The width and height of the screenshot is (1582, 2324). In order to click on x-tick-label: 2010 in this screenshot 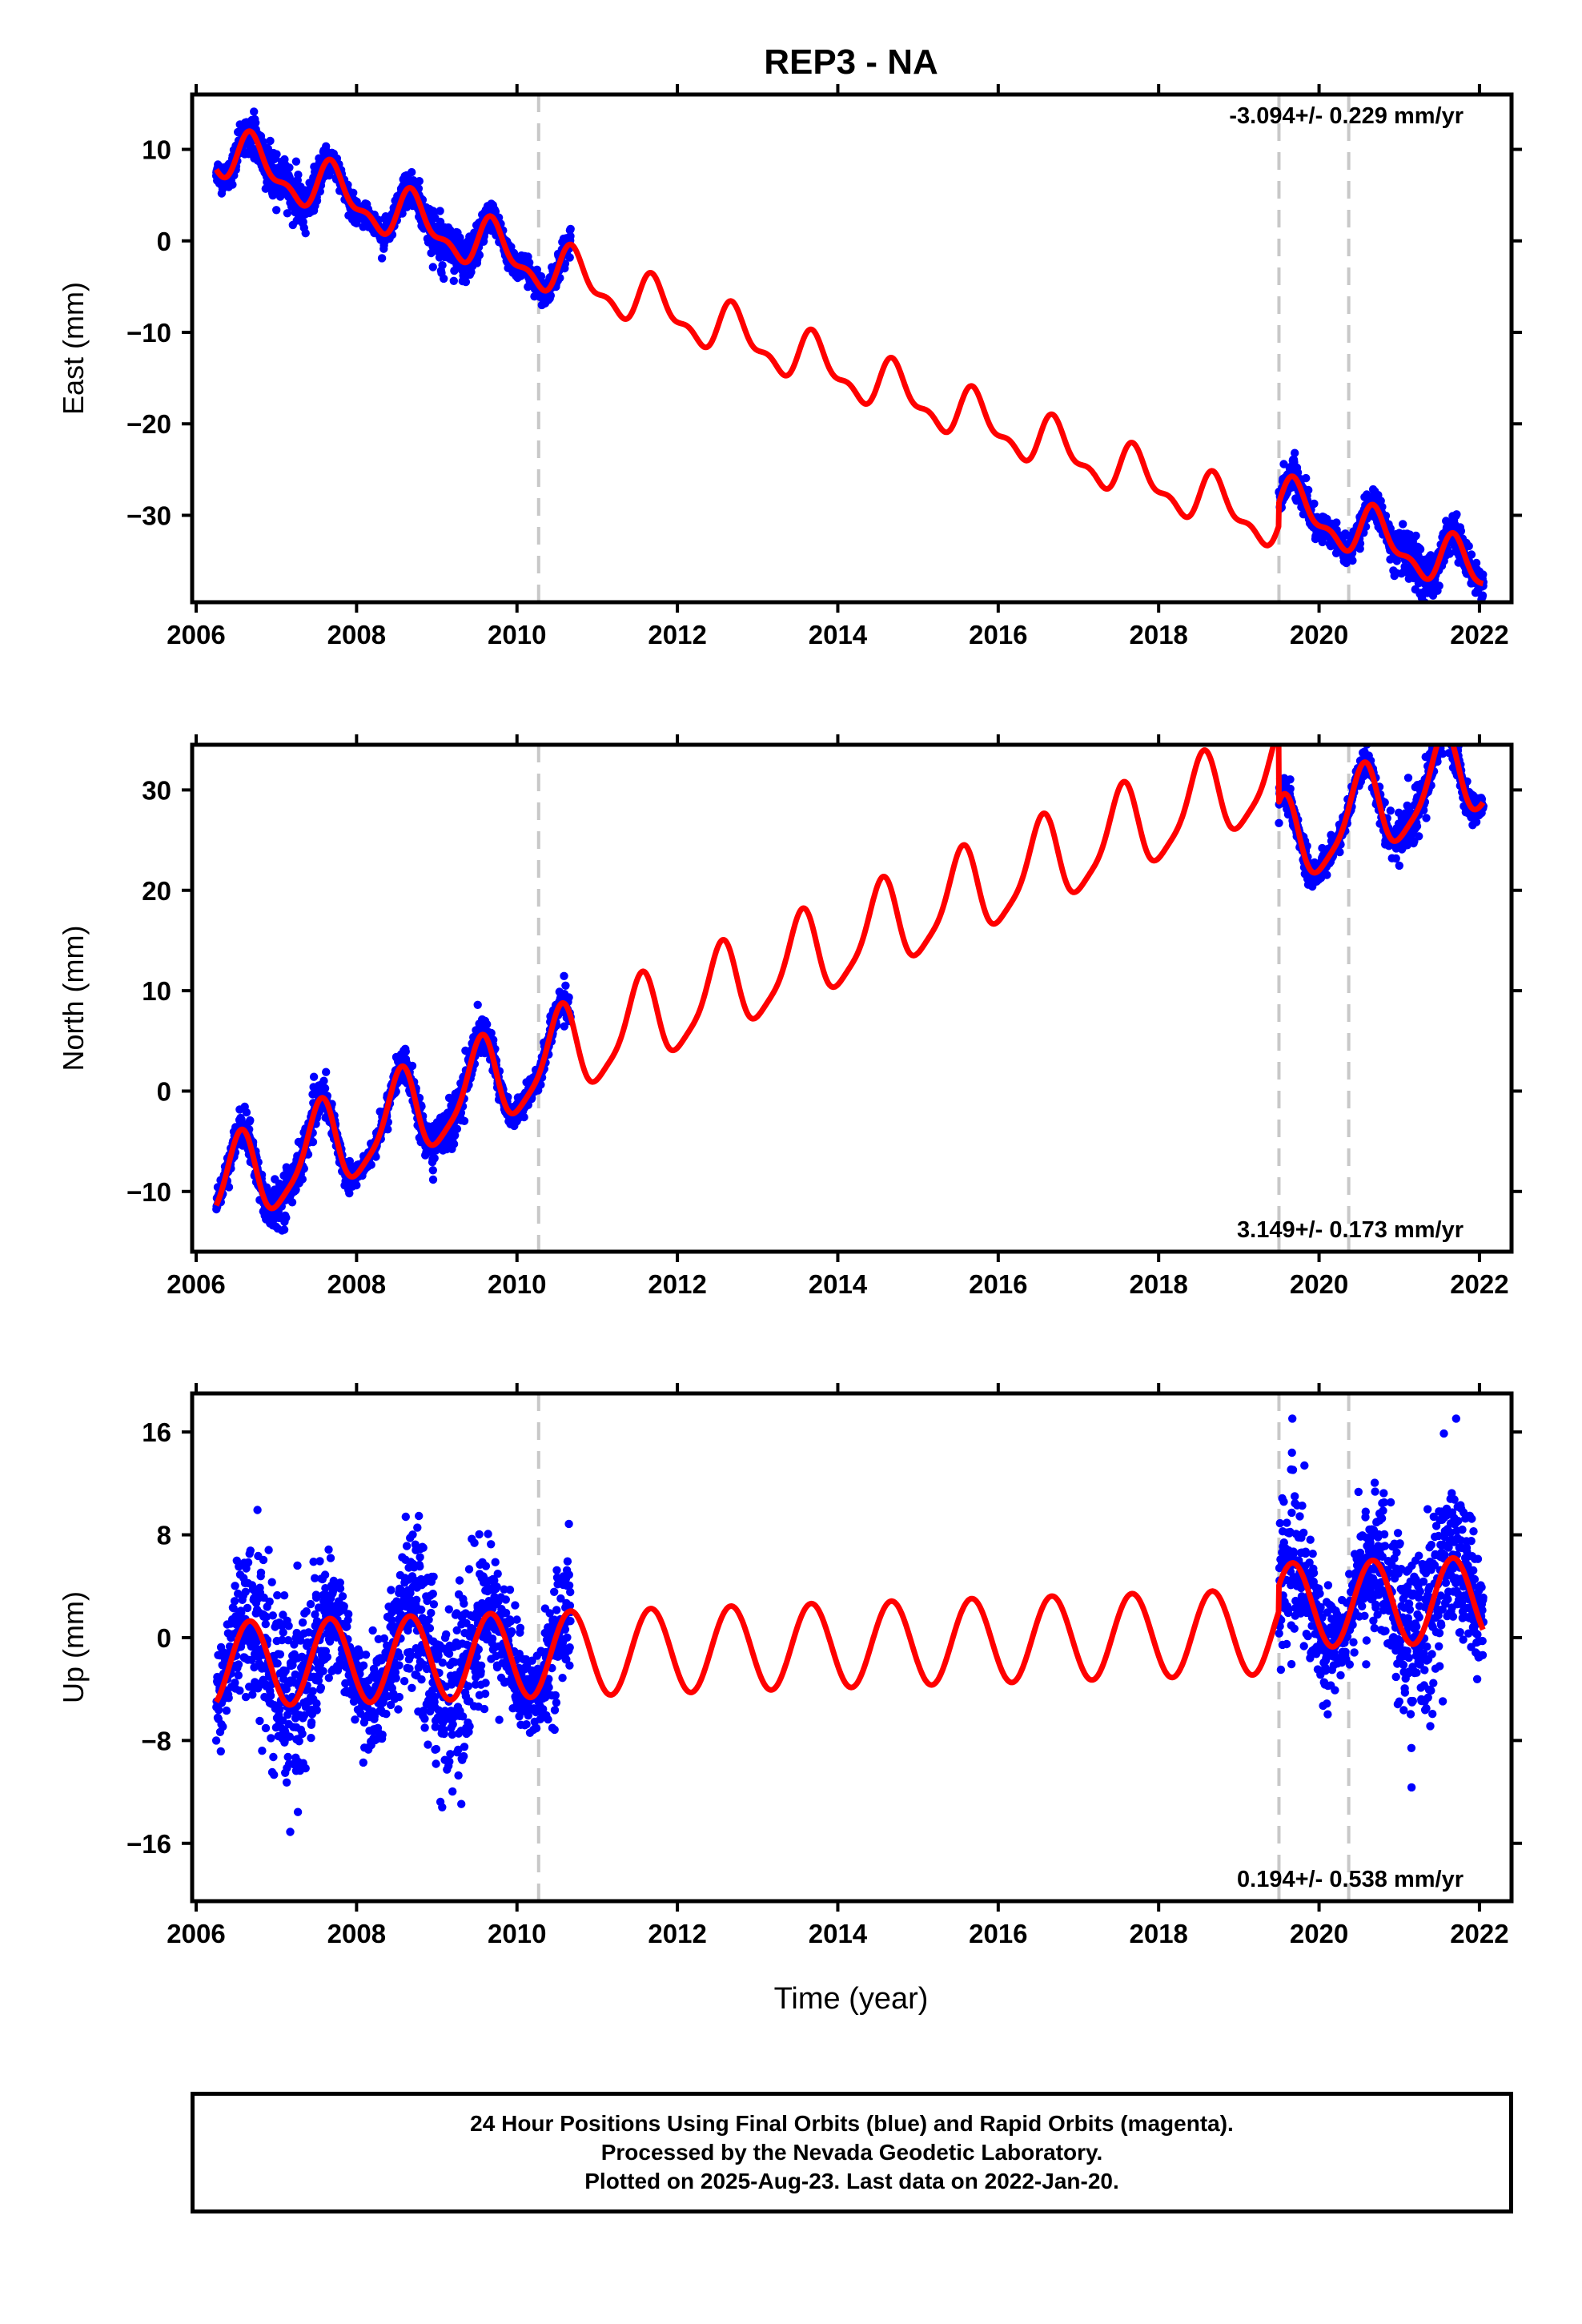, I will do `click(517, 1284)`.